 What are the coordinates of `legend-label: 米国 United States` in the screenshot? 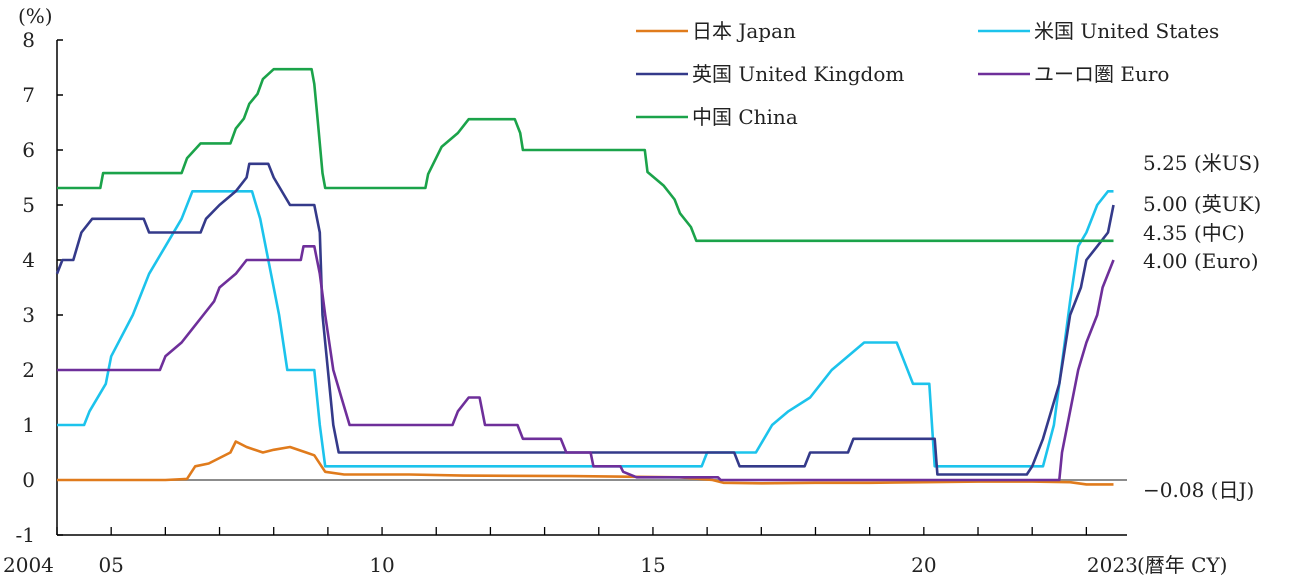 It's located at (1126, 31).